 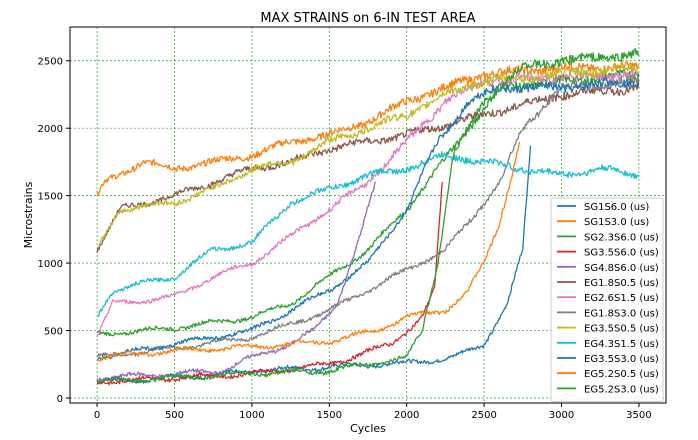 What do you see at coordinates (367, 18) in the screenshot?
I see `chart-title: MAX STRAINS on 6-IN TEST AREA` at bounding box center [367, 18].